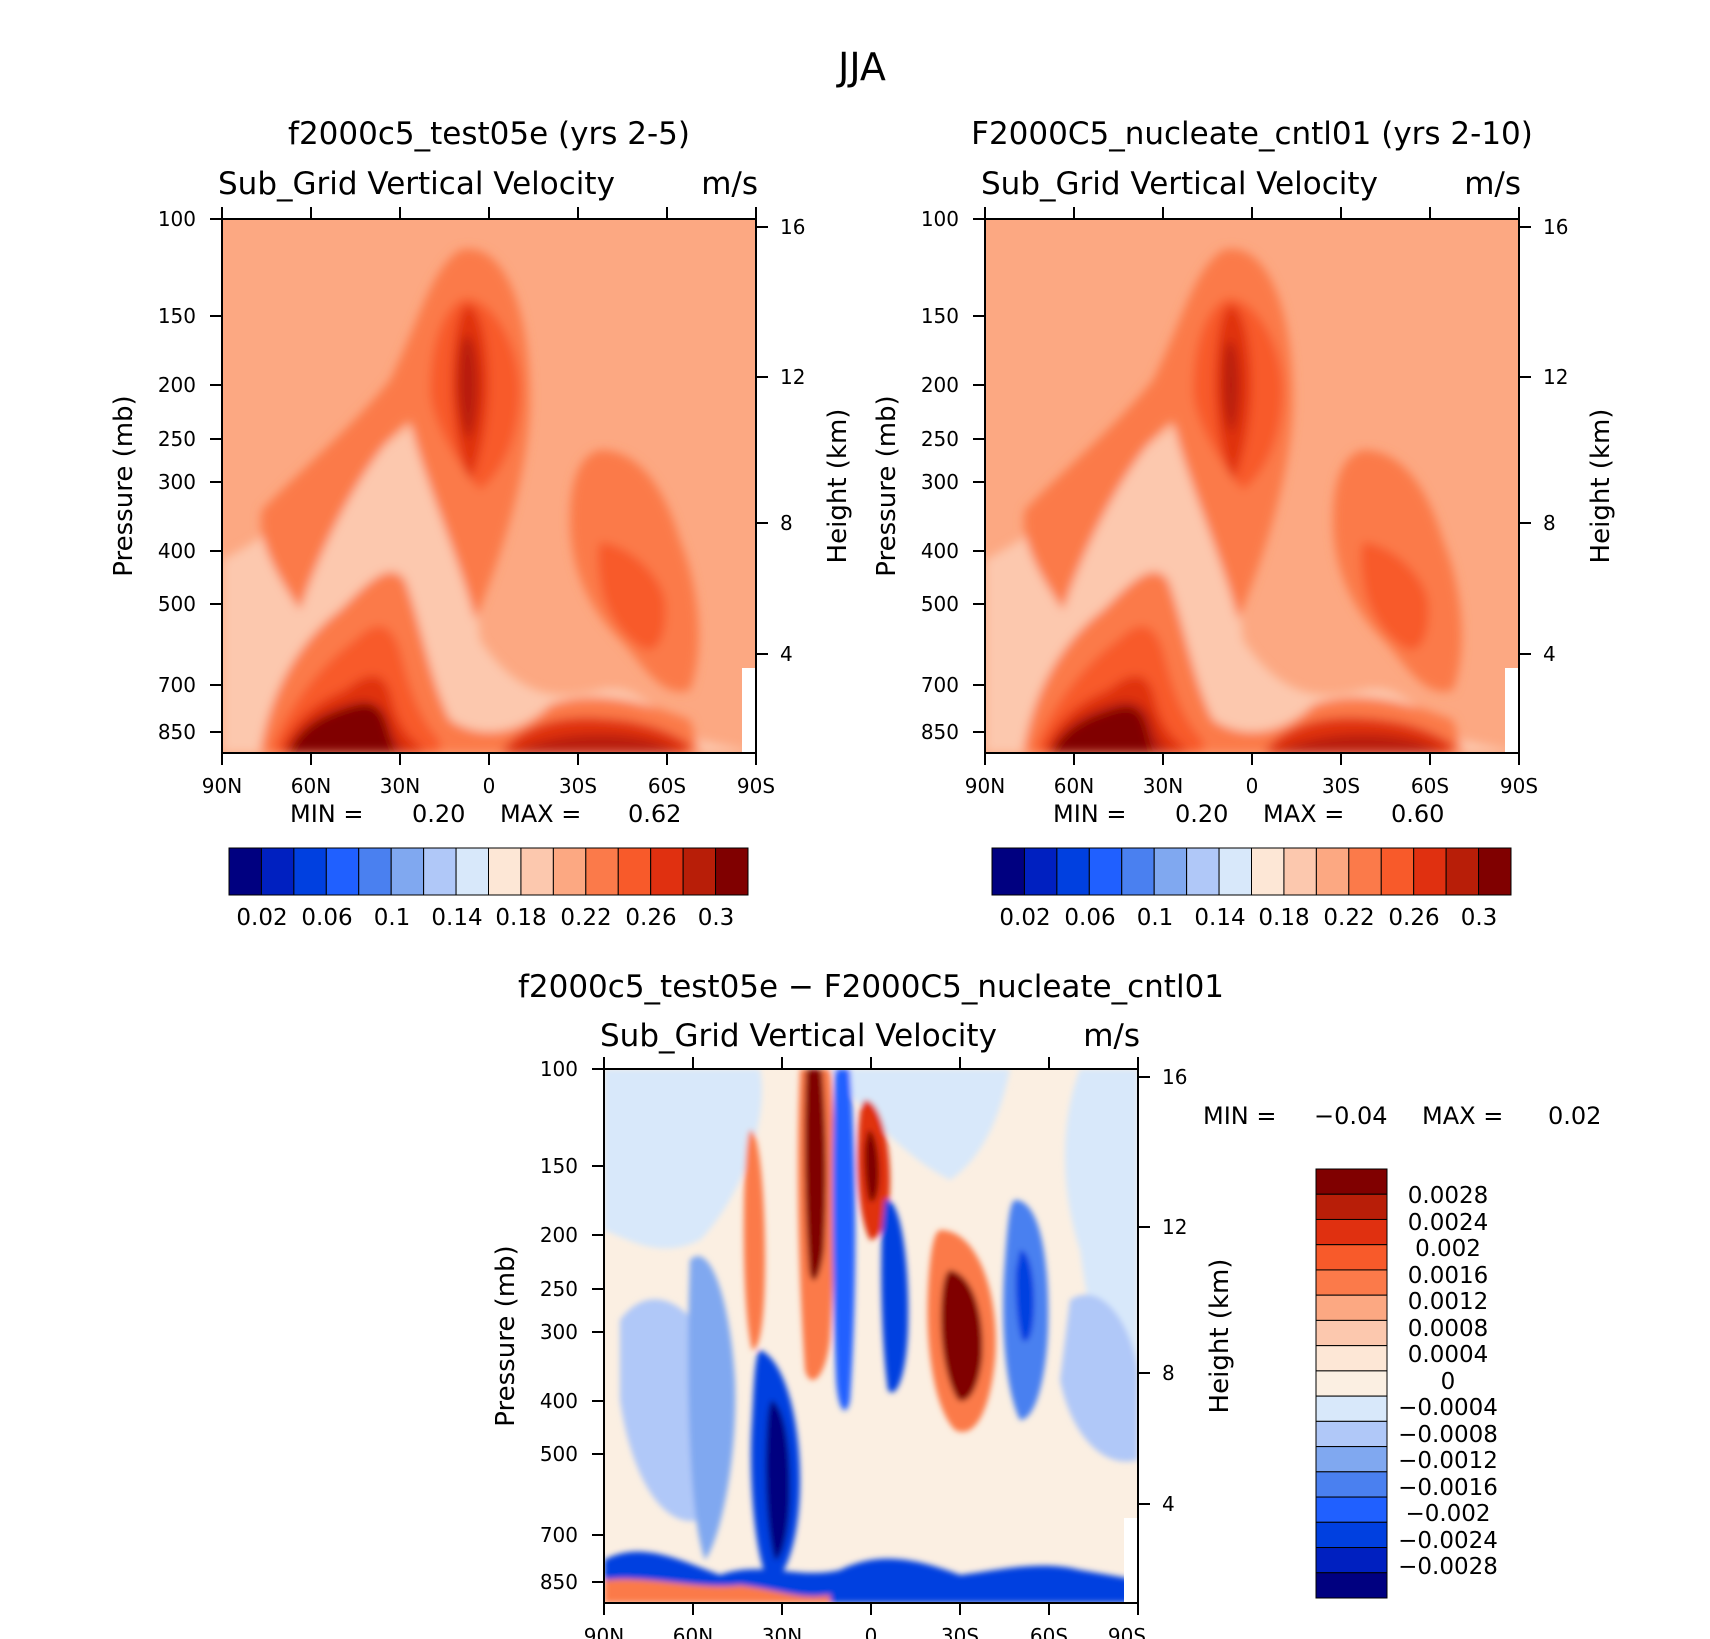  What do you see at coordinates (940, 604) in the screenshot?
I see `y-tick-label: 500` at bounding box center [940, 604].